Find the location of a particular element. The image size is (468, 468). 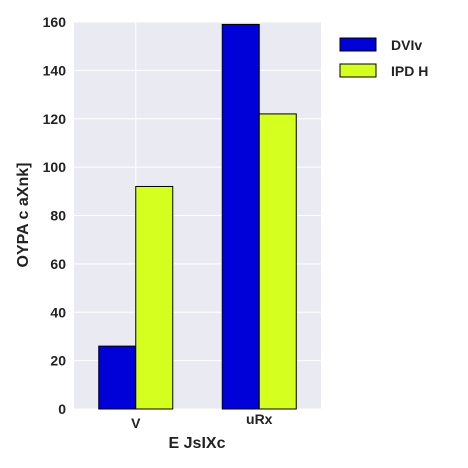

y-axis-ticks: 0 20 40 60 80 100 120 140 160 is located at coordinates (55, 215).